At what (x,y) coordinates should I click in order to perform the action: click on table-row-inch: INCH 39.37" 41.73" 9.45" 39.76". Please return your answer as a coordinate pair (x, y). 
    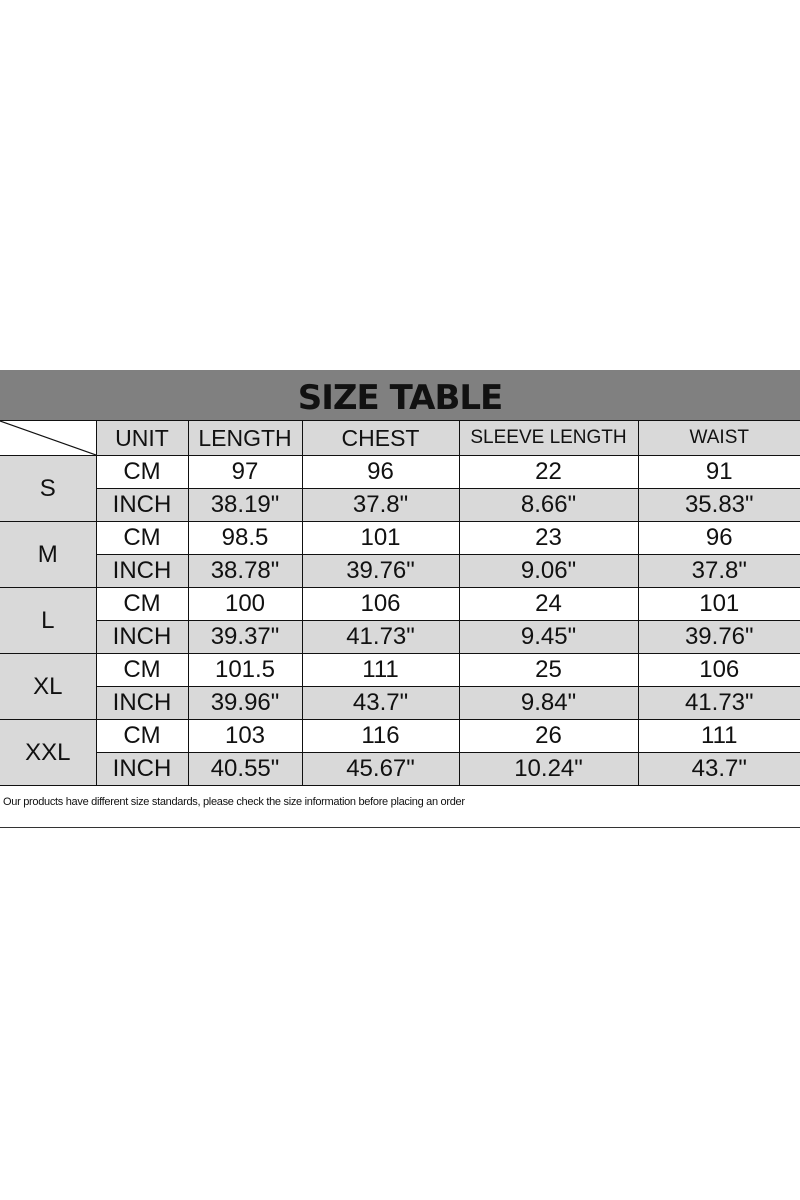
    Looking at the image, I should click on (400, 637).